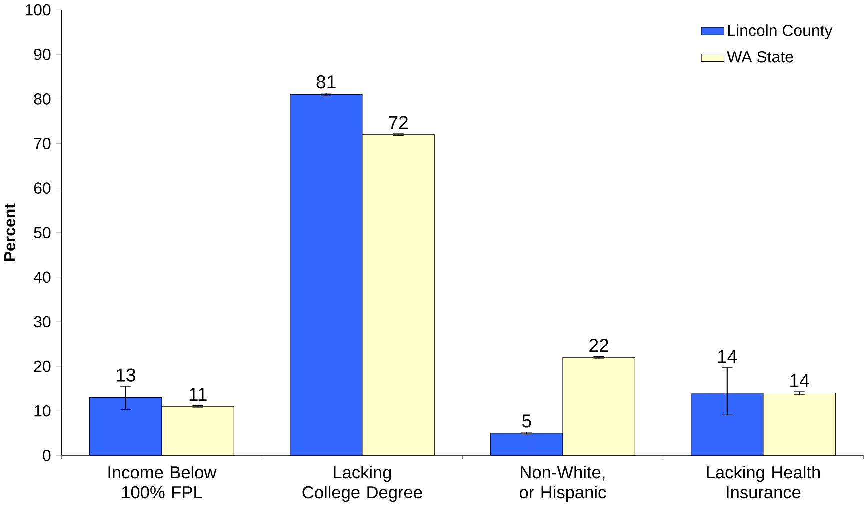 This screenshot has height=507, width=864. I want to click on y-tick-label: 10, so click(42, 411).